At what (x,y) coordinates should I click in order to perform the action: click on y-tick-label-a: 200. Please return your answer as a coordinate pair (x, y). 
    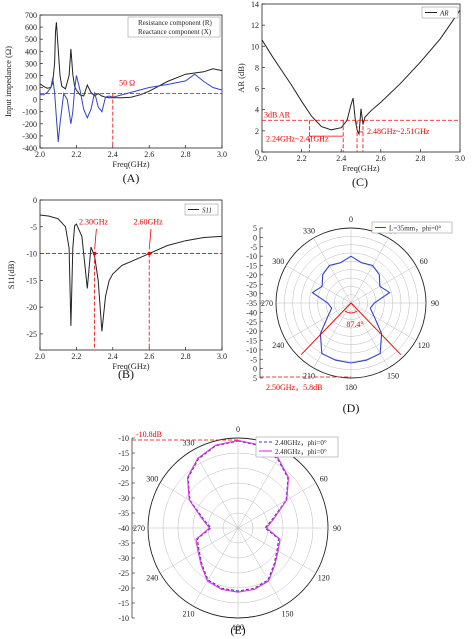
    Looking at the image, I should click on (31, 75).